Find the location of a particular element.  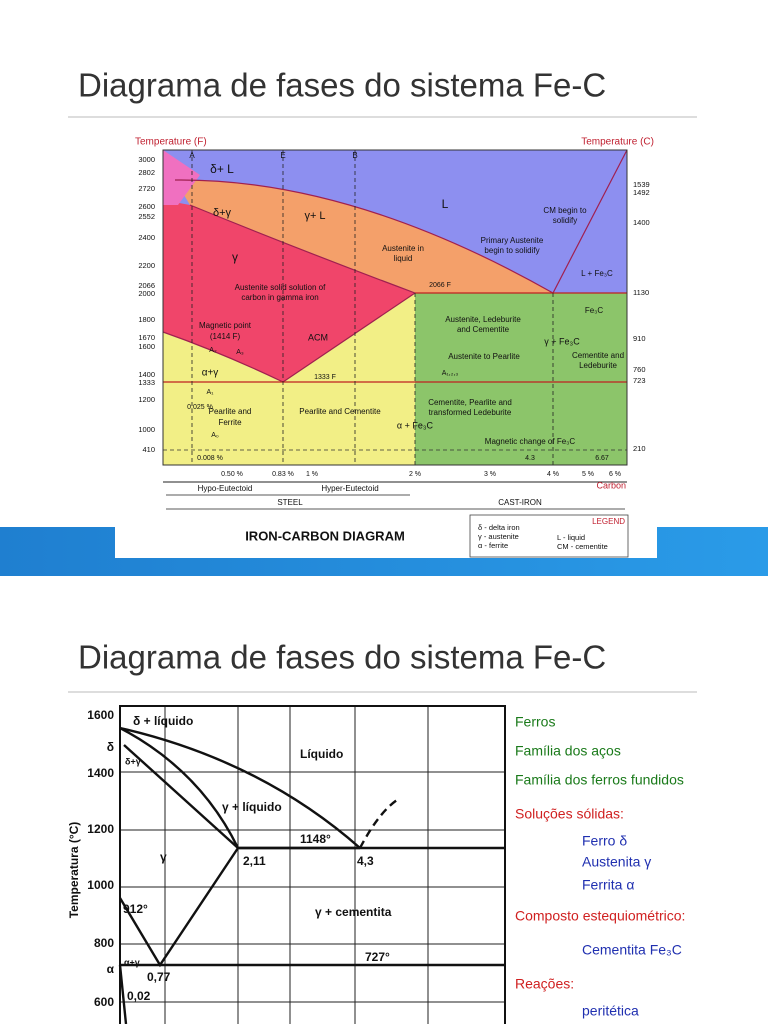

region-label: Pearlite and is located at coordinates (230, 411).